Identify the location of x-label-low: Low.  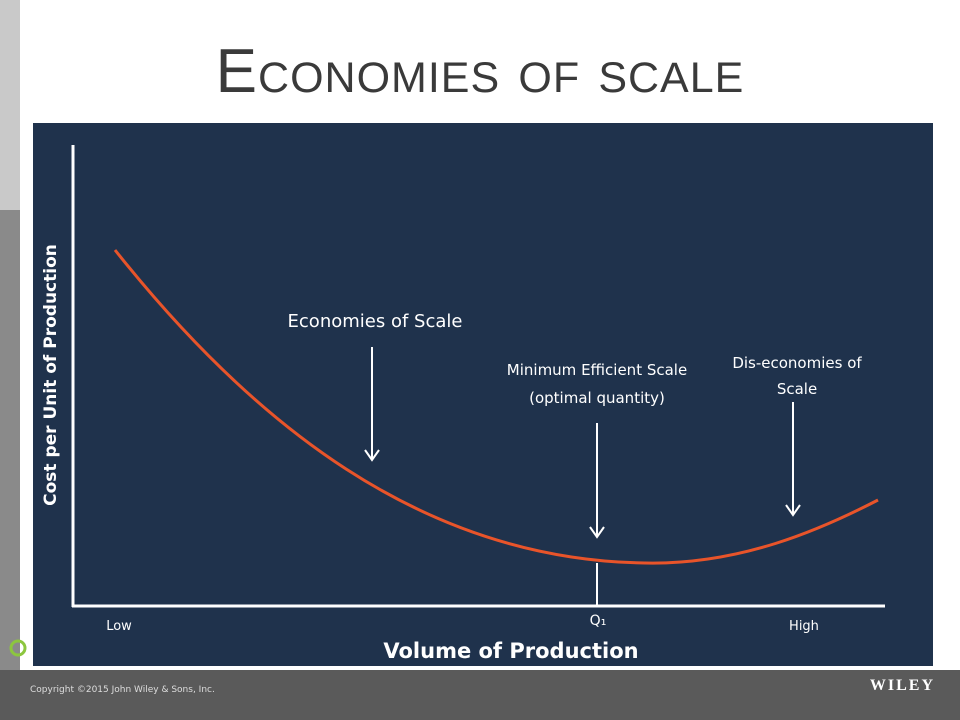
(119, 626).